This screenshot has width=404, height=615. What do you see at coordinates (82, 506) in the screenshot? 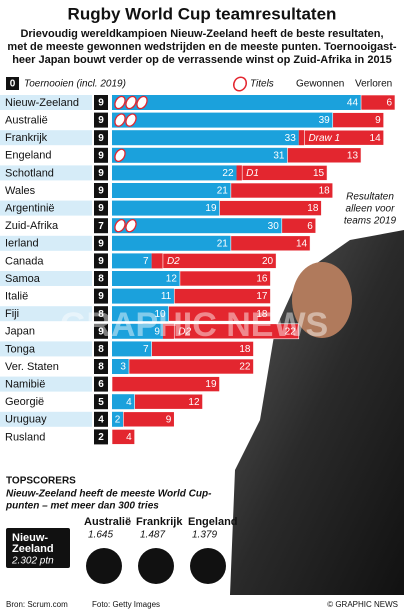
I see `topscorers-text: punten – met meer dan 300 tries` at bounding box center [82, 506].